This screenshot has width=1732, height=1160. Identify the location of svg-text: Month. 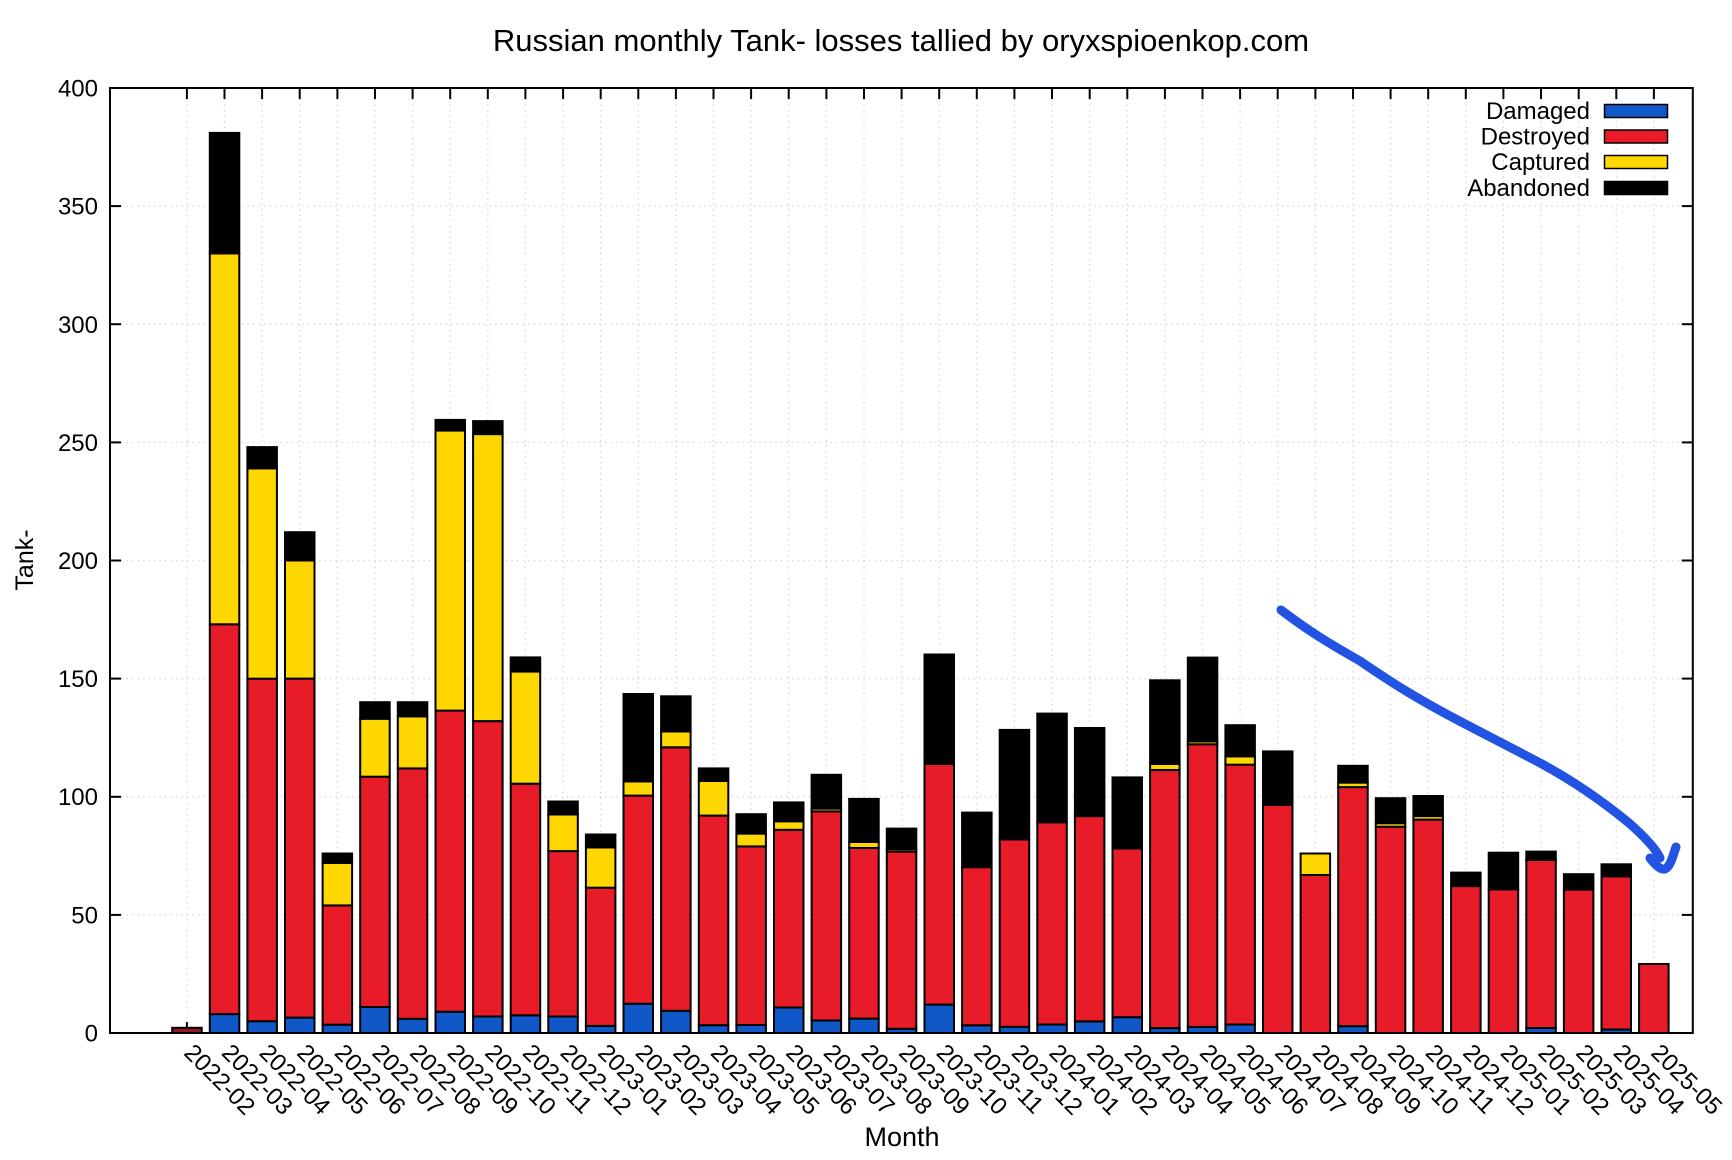
(901, 1137).